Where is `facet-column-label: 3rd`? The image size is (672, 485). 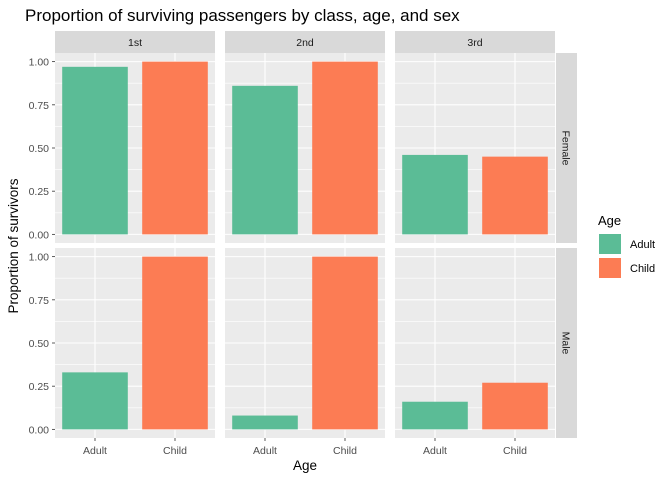 facet-column-label: 3rd is located at coordinates (474, 43).